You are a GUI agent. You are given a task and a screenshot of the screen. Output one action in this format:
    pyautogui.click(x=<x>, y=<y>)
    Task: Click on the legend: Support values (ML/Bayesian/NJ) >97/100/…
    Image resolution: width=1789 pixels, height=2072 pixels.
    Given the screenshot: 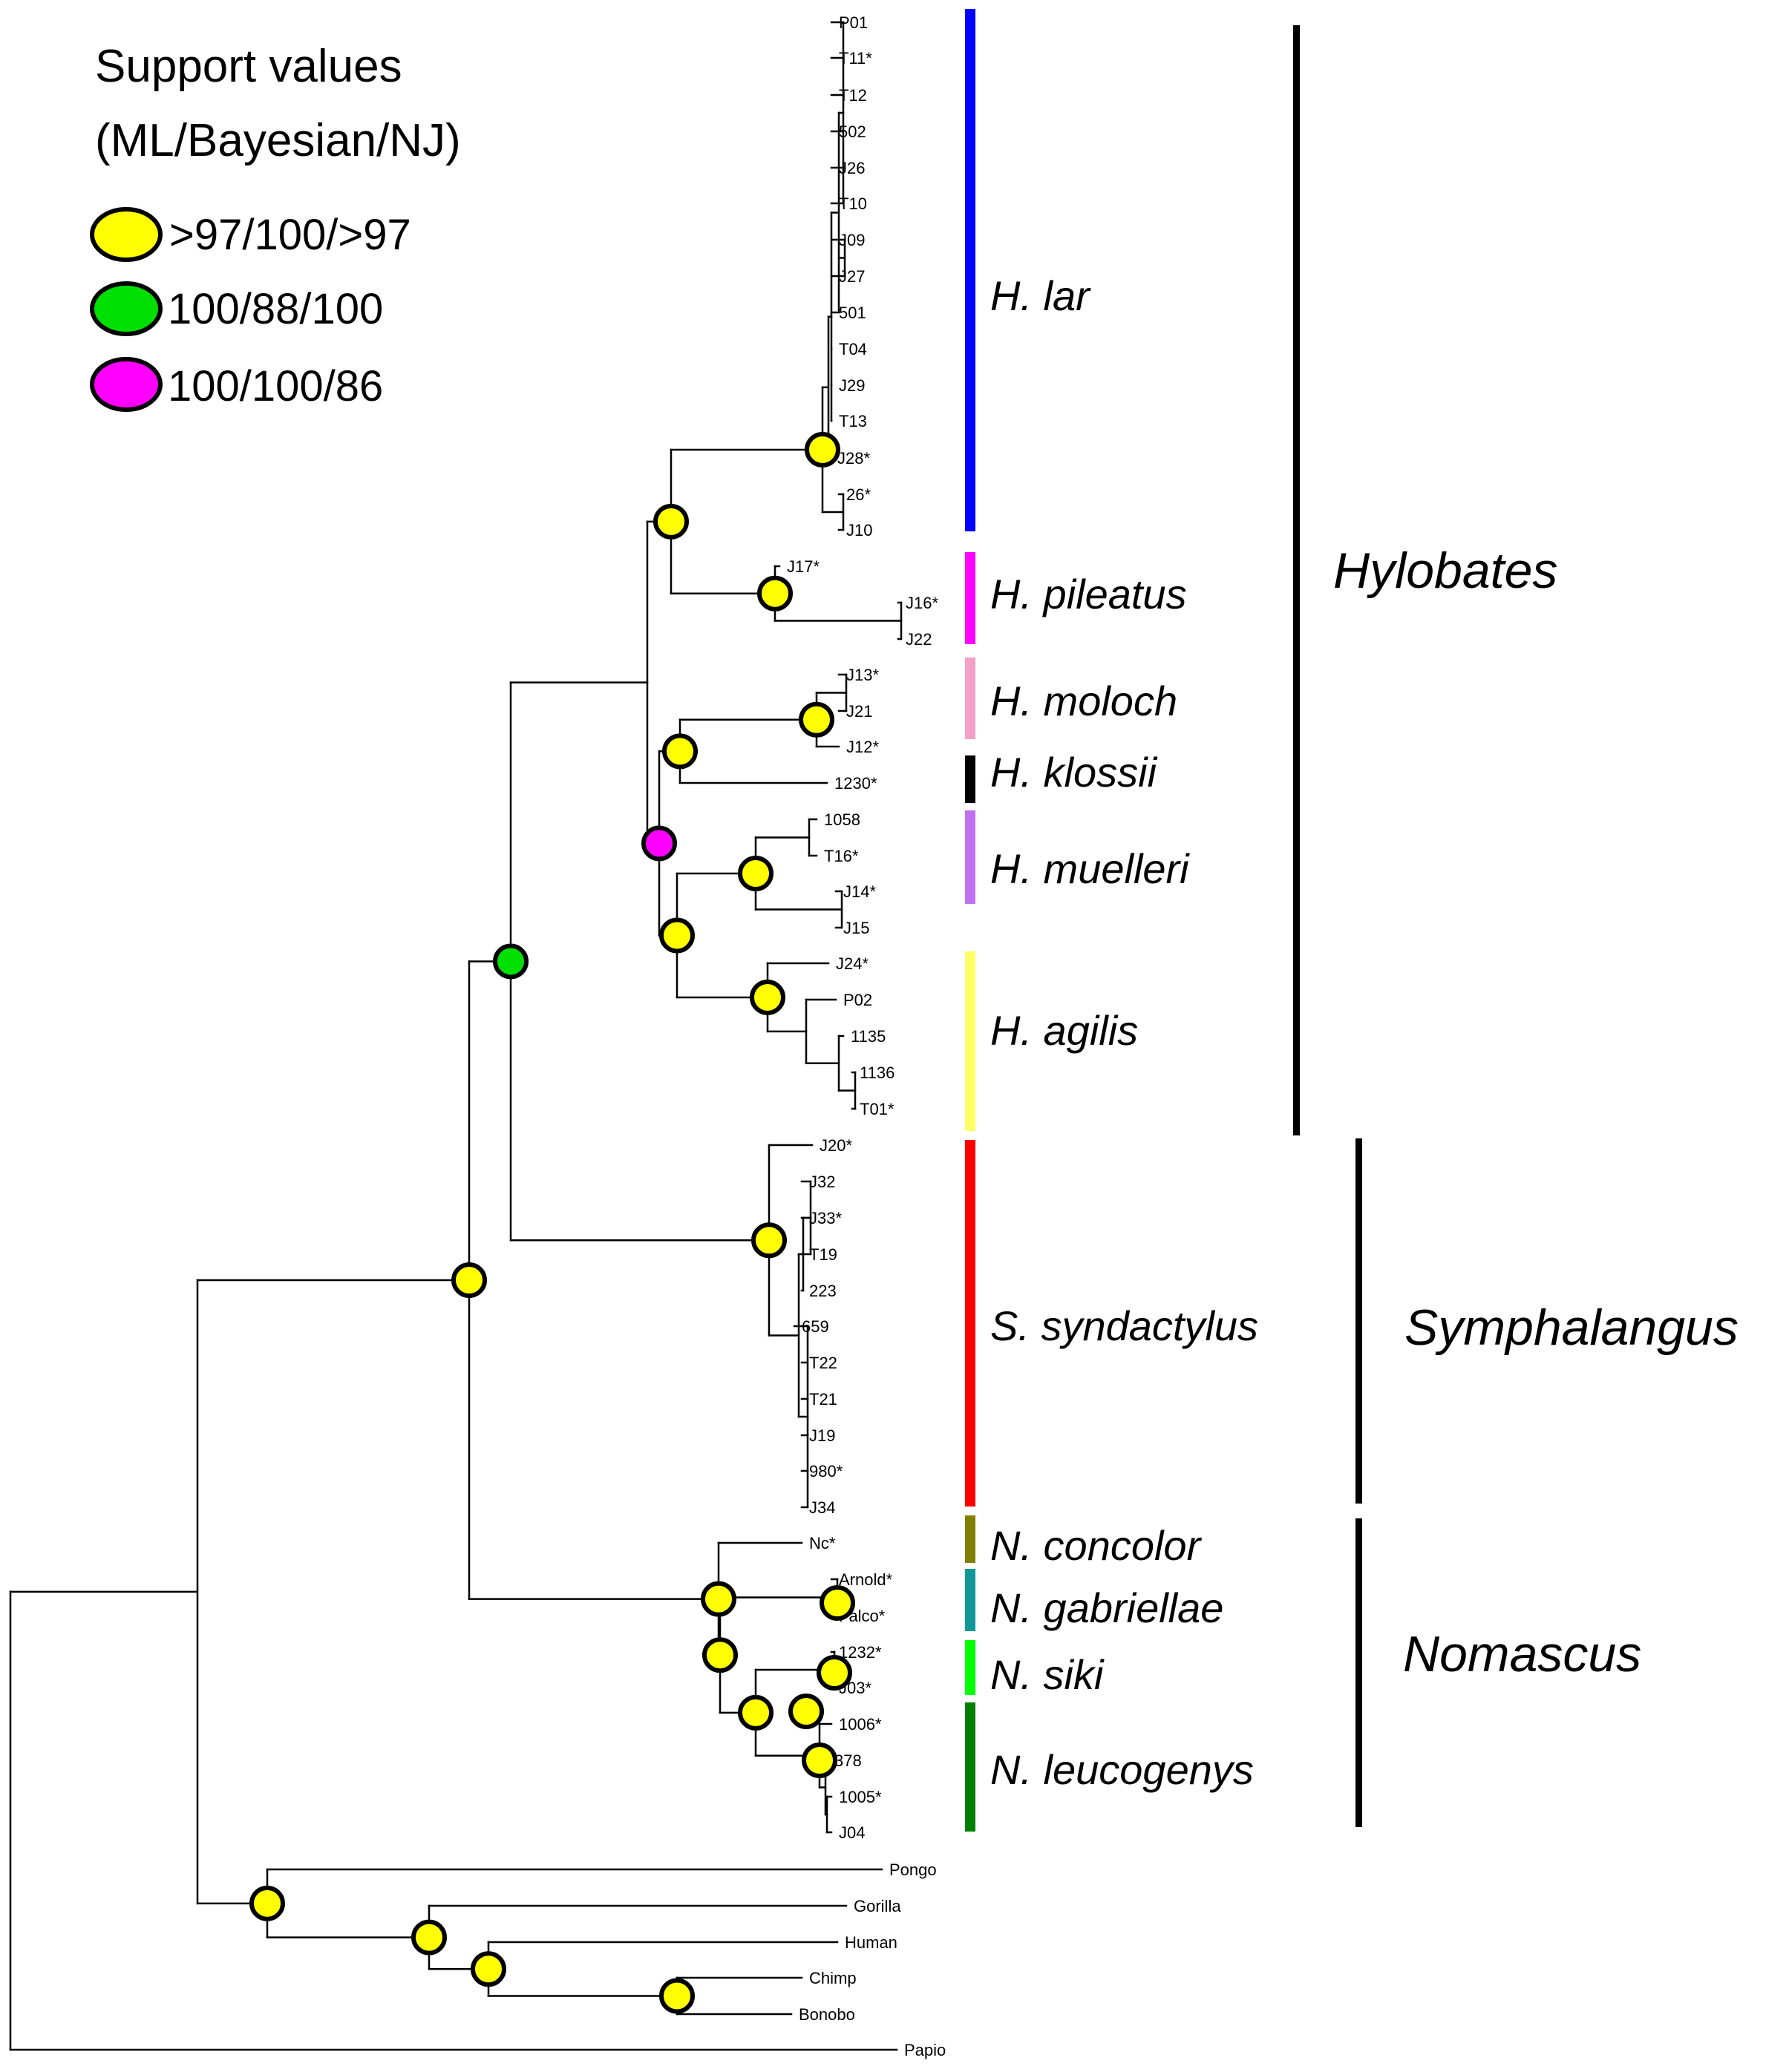 What is the action you would take?
    pyautogui.click(x=275, y=226)
    